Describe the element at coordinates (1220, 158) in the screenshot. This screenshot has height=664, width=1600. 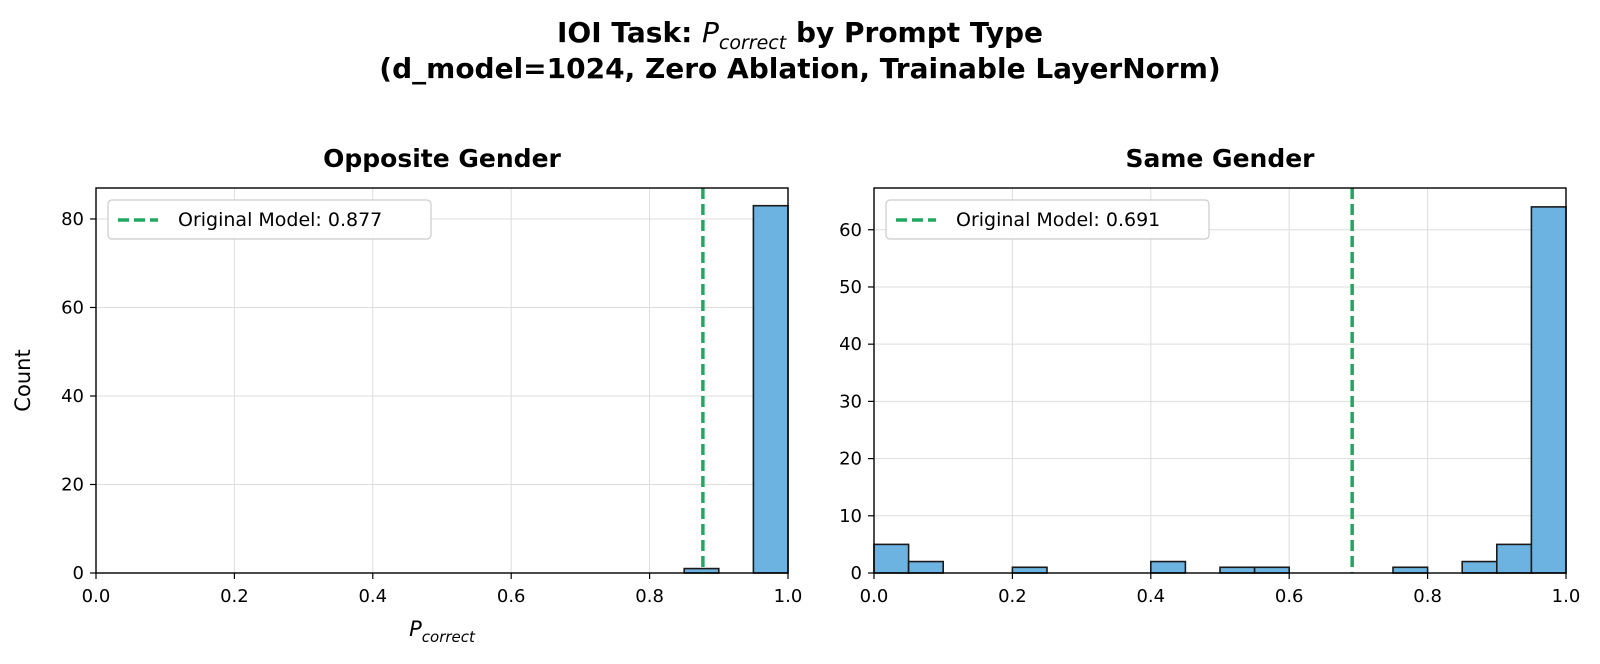
I see `panel-title: Same Gender` at that location.